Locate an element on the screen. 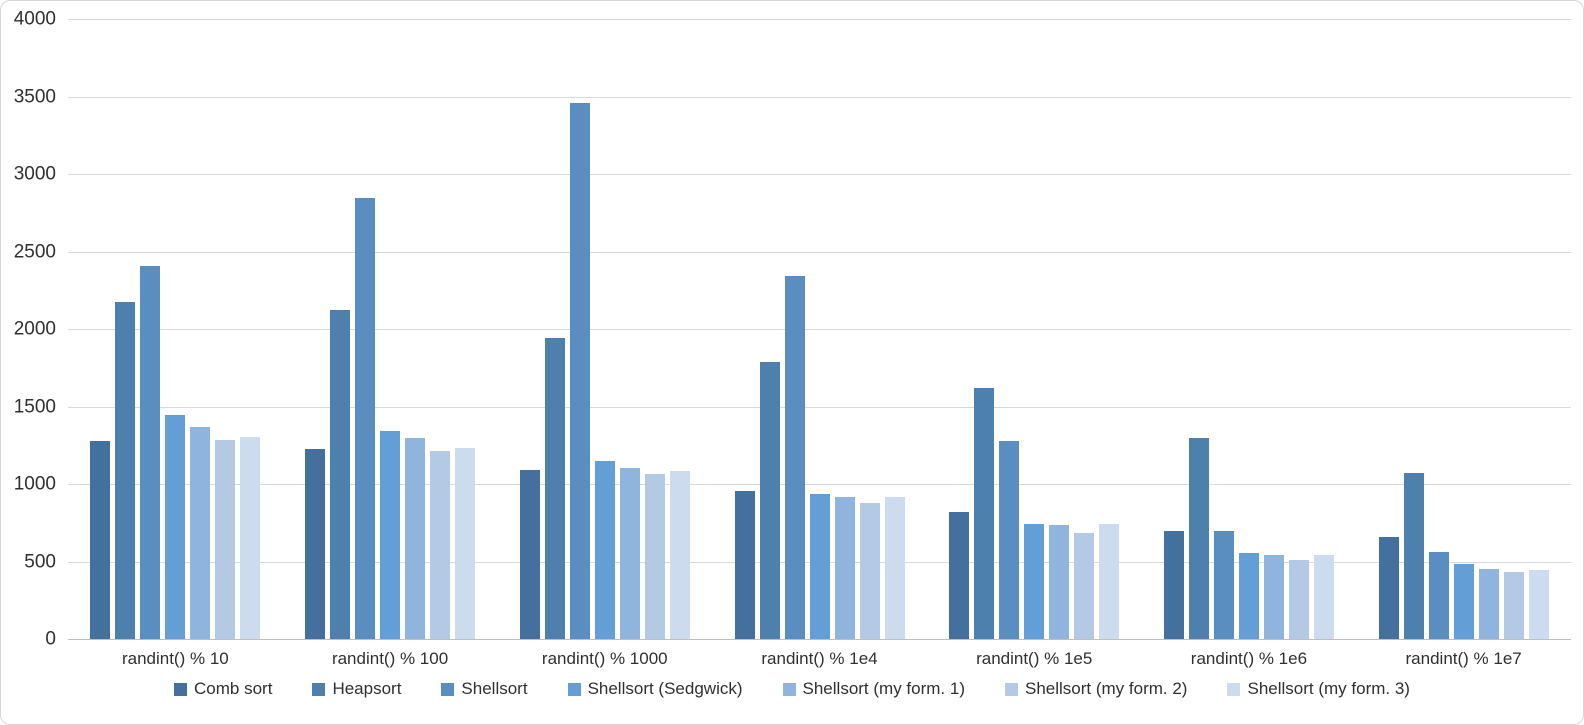 This screenshot has height=725, width=1584. x-axis-category-label: randint() % 100 is located at coordinates (390, 658).